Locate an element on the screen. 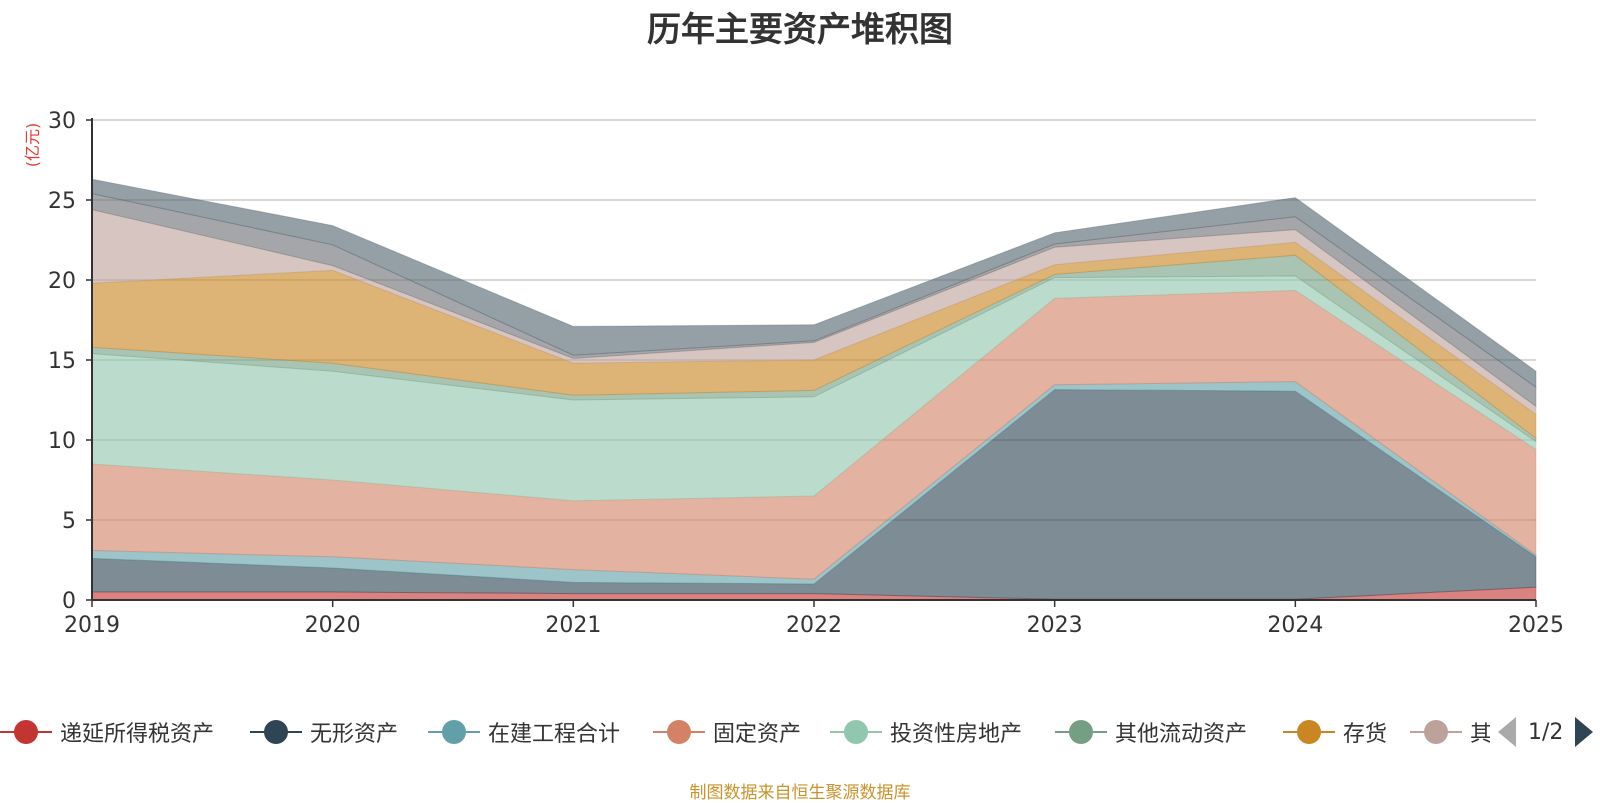  y-tick-label: 20 is located at coordinates (62, 281).